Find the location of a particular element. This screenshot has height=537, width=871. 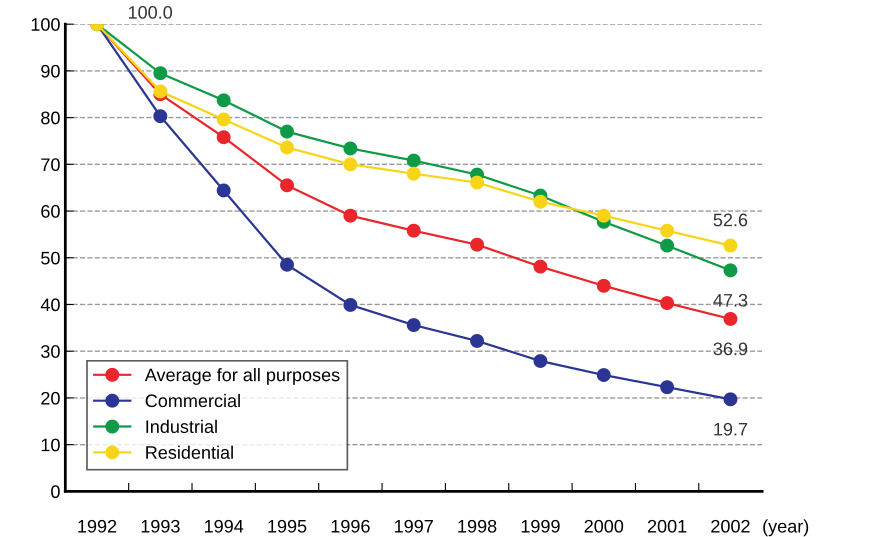

x-tick-label: 1996 is located at coordinates (351, 526).